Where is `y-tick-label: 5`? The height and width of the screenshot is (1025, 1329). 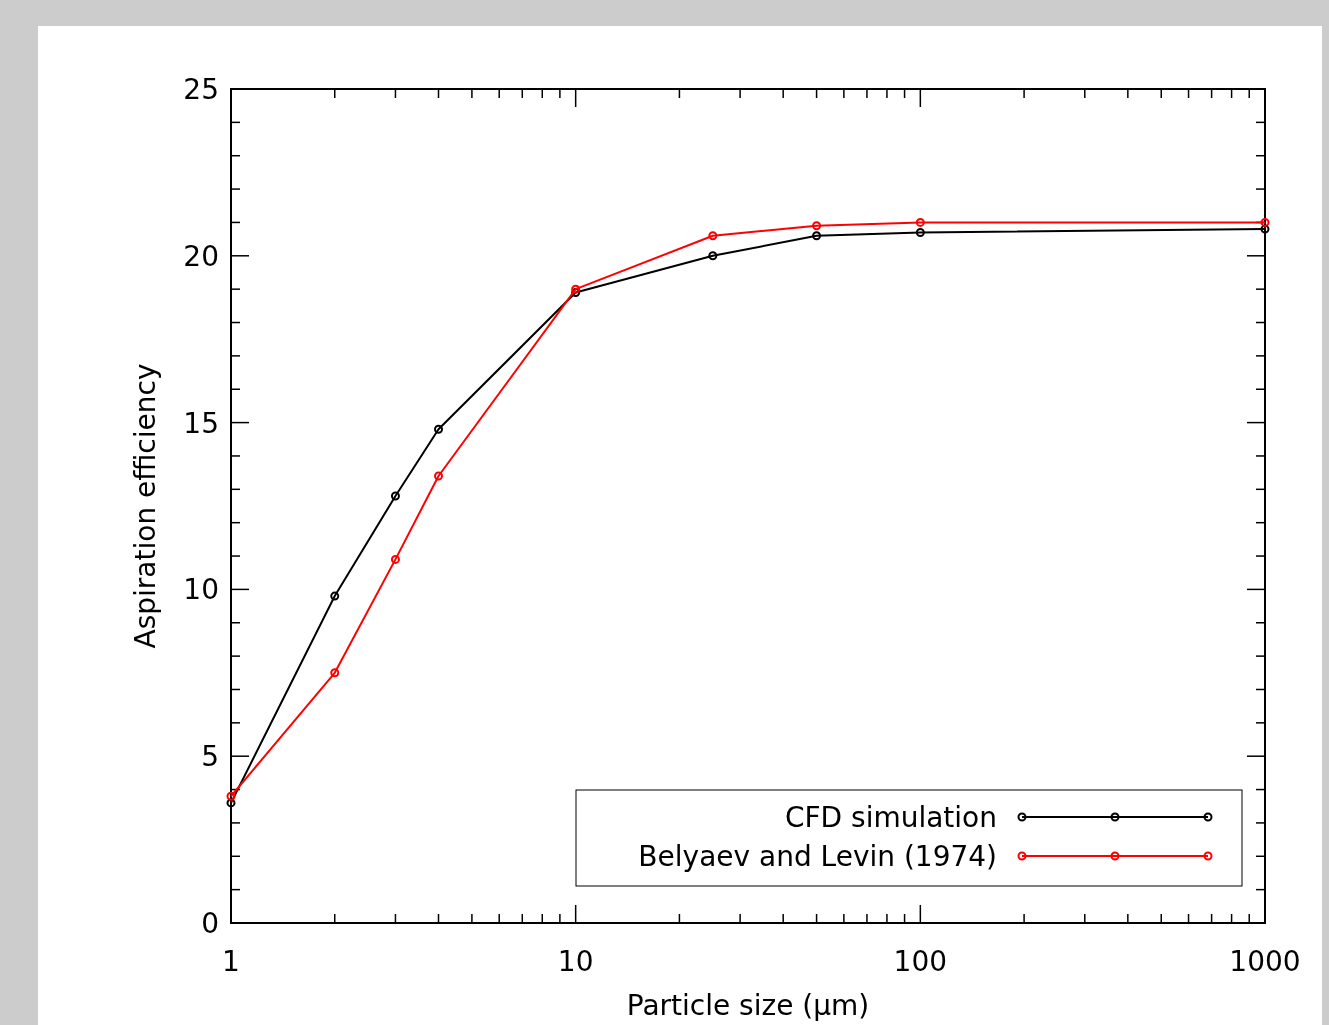
y-tick-label: 5 is located at coordinates (210, 757).